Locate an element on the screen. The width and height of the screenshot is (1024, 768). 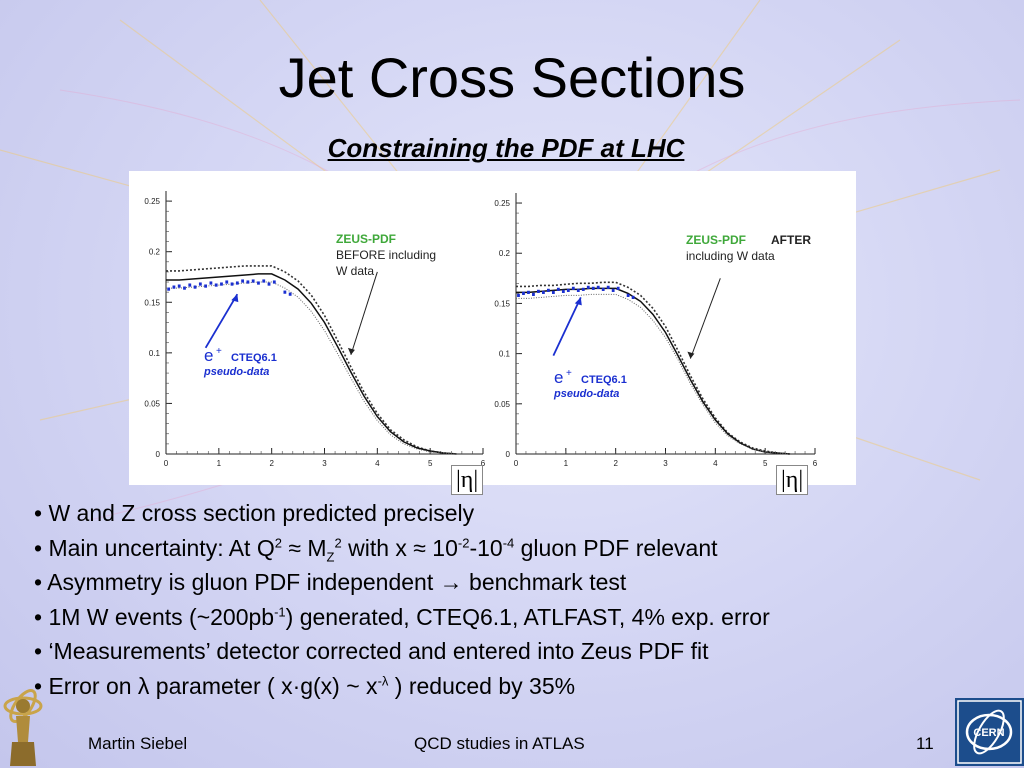
eta-label-left: |η| is located at coordinates (467, 480).